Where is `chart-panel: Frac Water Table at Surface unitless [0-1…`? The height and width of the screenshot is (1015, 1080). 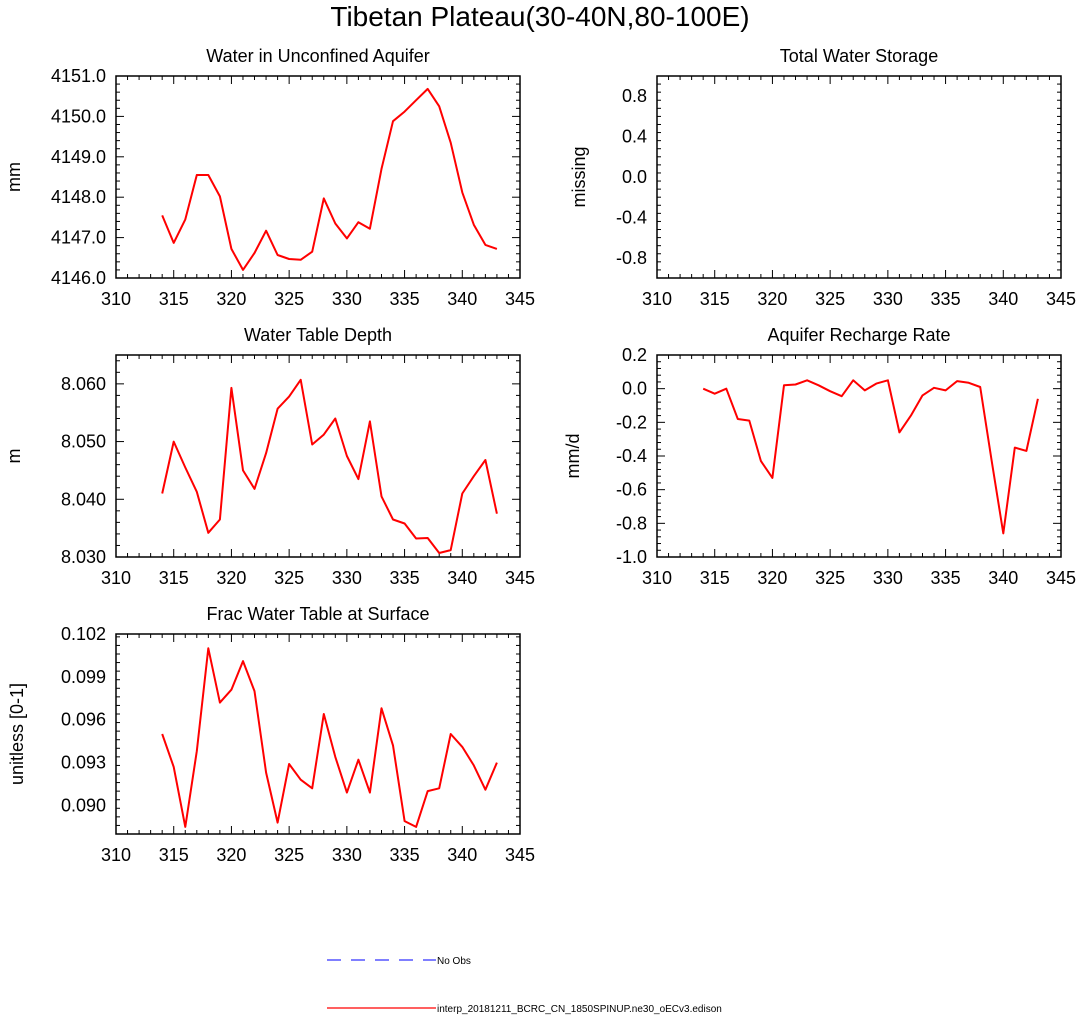 chart-panel: Frac Water Table at Surface unitless [0-1… is located at coordinates (271, 734).